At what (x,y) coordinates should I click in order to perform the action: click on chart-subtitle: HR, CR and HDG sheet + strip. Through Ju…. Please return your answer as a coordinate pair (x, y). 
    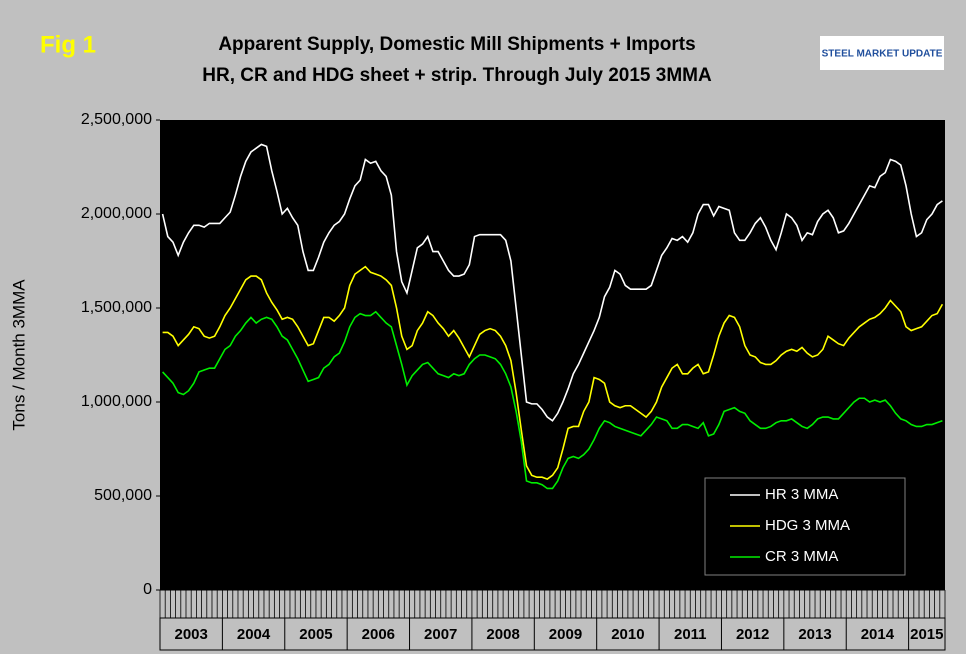
    Looking at the image, I should click on (457, 75).